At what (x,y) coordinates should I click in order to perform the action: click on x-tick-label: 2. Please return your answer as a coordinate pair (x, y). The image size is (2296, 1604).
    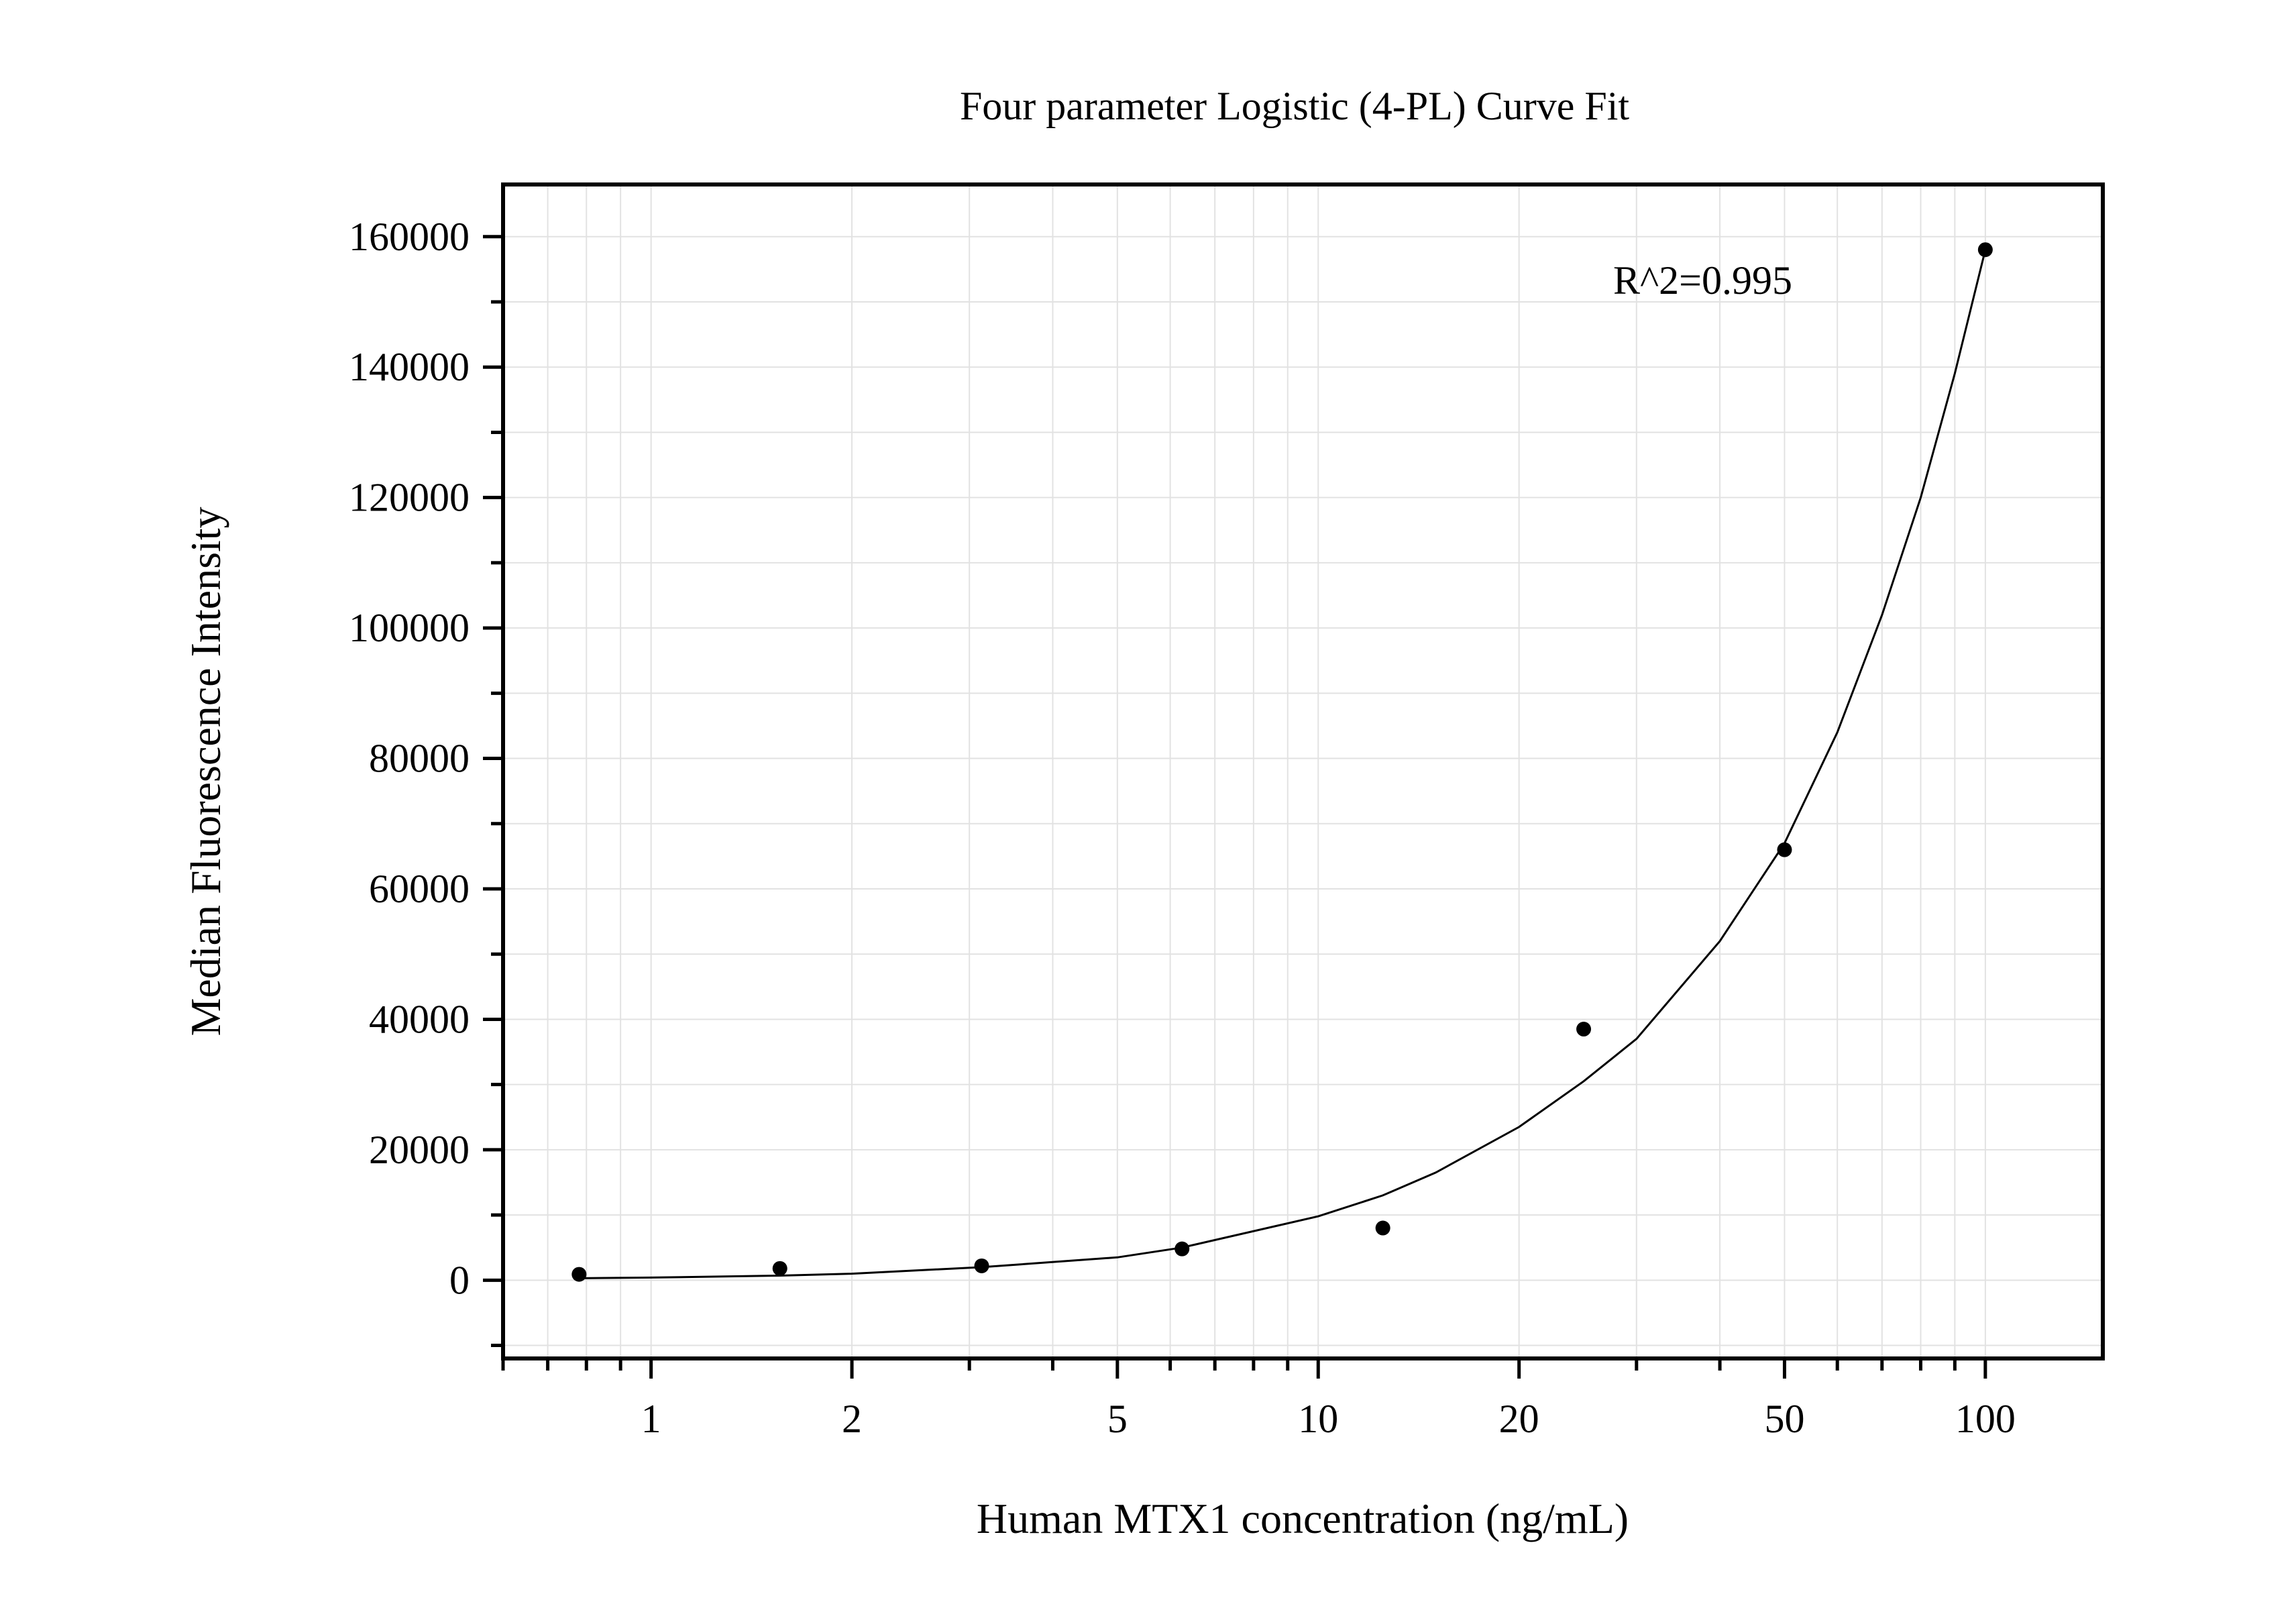
    Looking at the image, I should click on (852, 1419).